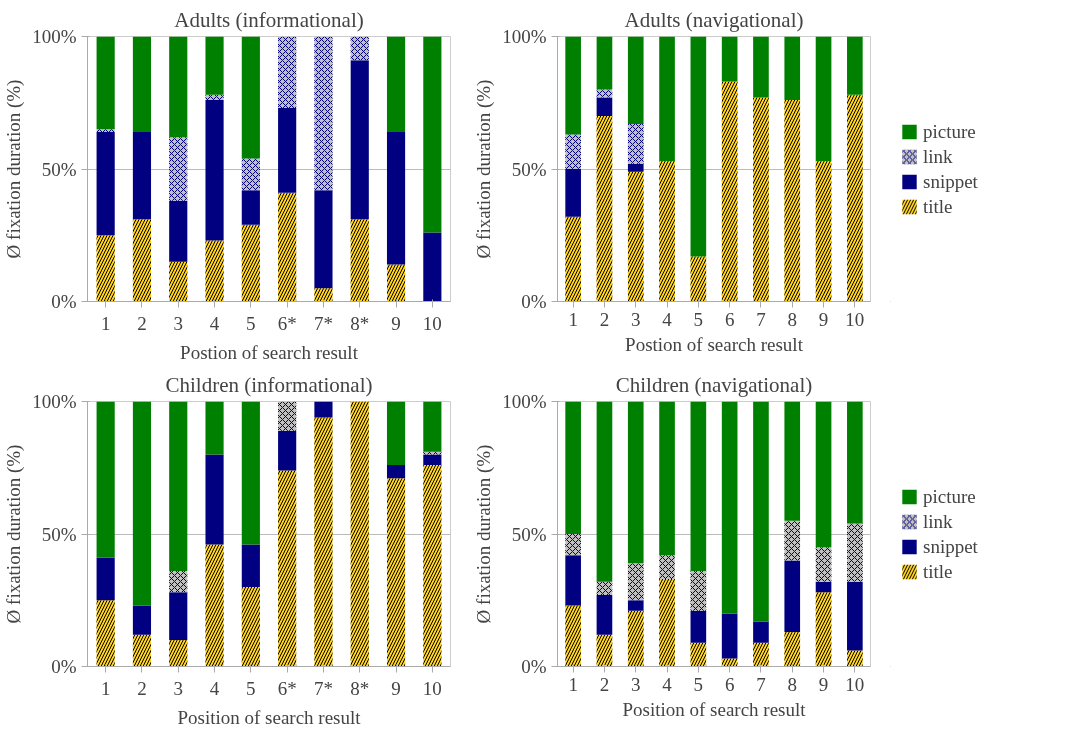 This screenshot has width=1084, height=749. What do you see at coordinates (938, 521) in the screenshot?
I see `legend-label: link` at bounding box center [938, 521].